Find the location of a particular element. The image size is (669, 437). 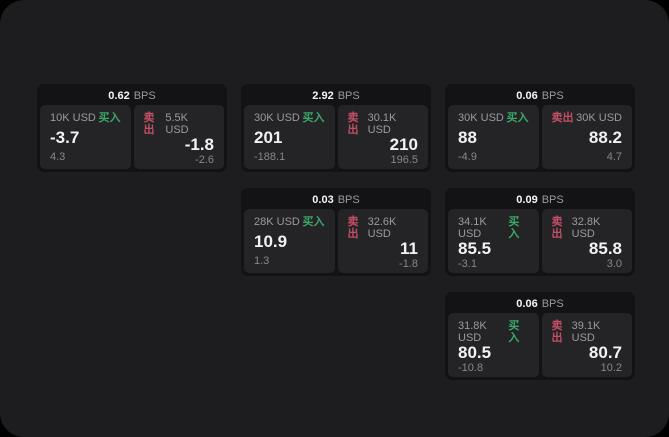

bps-header: 0.03 BPS is located at coordinates (336, 200).